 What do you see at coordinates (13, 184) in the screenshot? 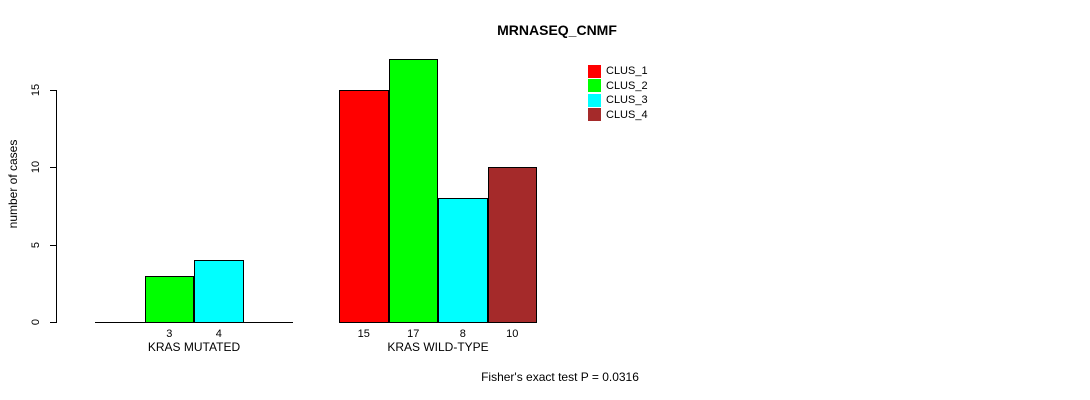
I see `y-axis-title: number of cases` at bounding box center [13, 184].